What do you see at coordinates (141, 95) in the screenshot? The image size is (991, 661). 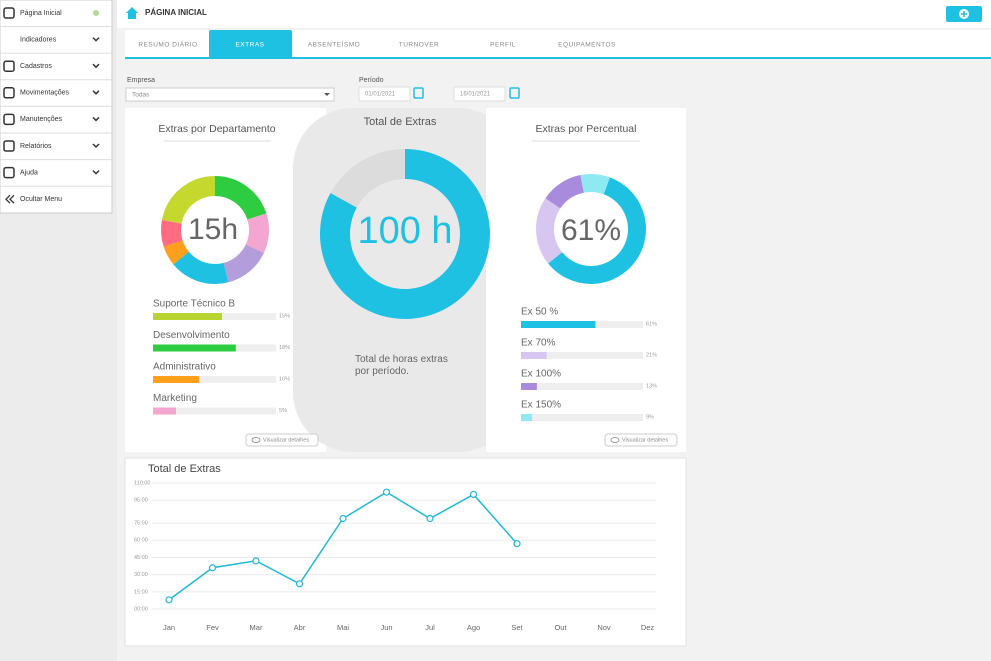 I see `select-value: Todas` at bounding box center [141, 95].